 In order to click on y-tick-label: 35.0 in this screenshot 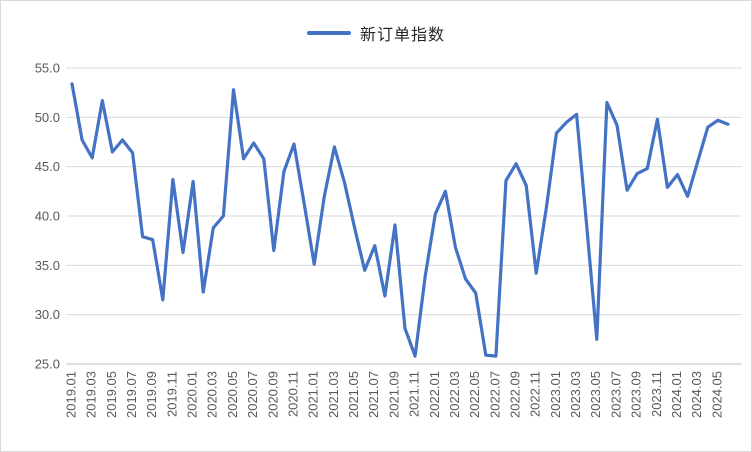, I will do `click(47, 265)`.